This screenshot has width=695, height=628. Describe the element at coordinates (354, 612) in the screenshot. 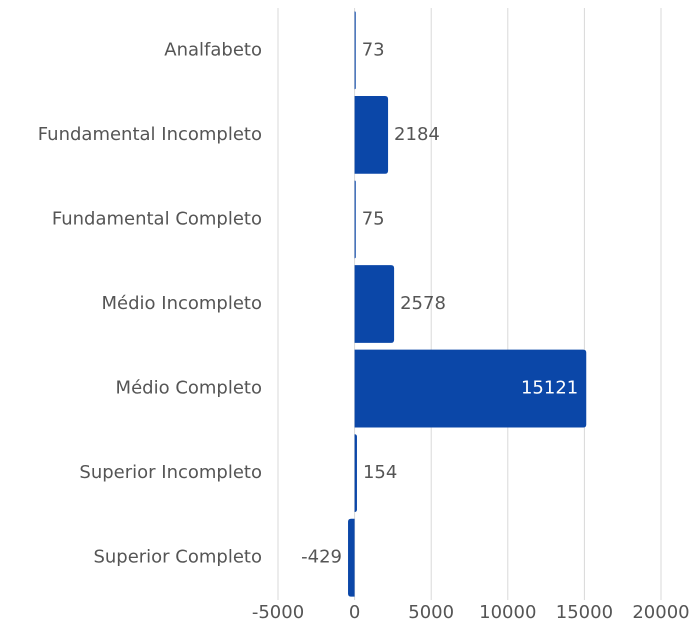

I see `x-tick-label: 0` at that location.